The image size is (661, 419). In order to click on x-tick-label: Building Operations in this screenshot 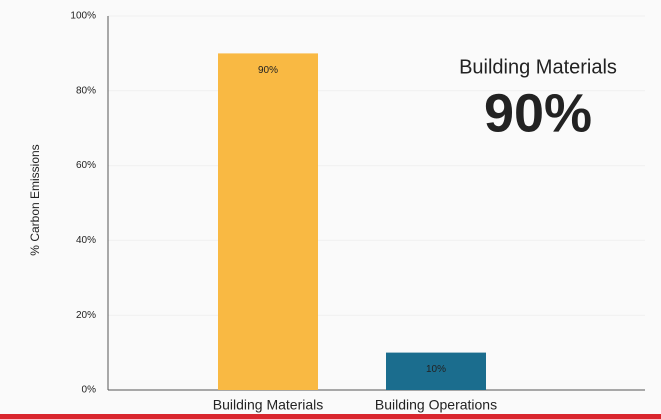, I will do `click(436, 405)`.